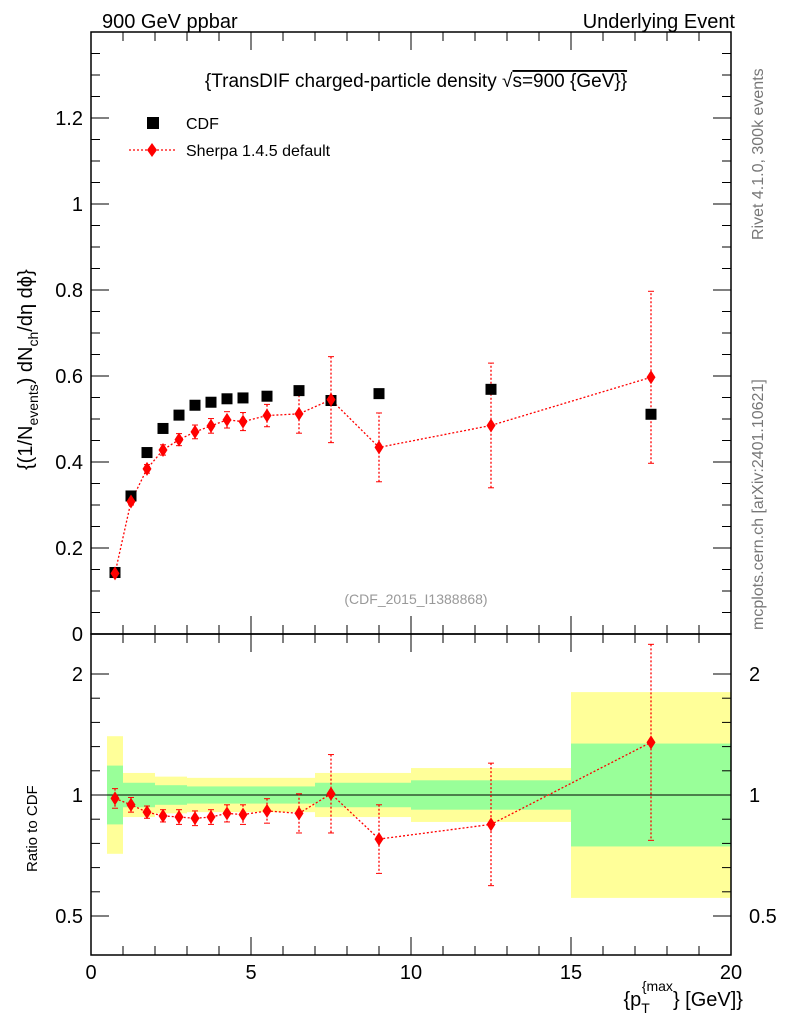 Image resolution: width=786 pixels, height=1024 pixels. I want to click on data-points, so click(383, 481).